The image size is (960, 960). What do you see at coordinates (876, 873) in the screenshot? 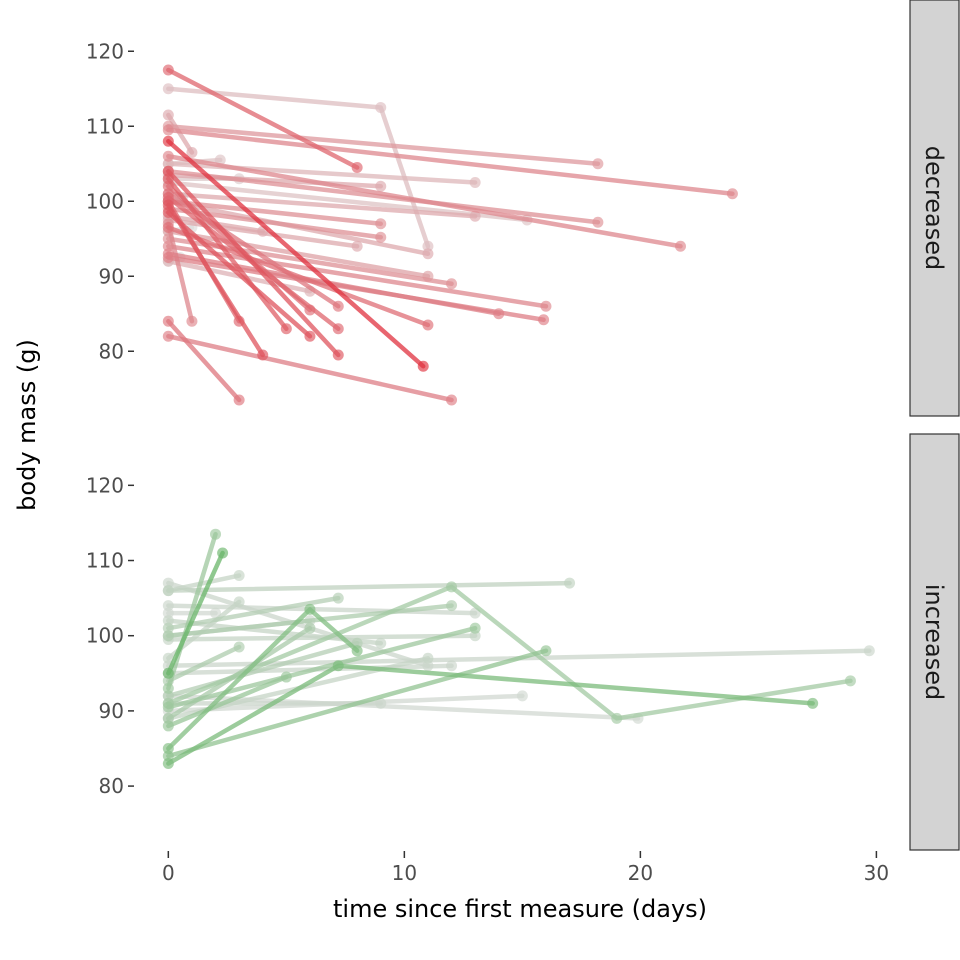
I see `x-tick-label: 30` at bounding box center [876, 873].